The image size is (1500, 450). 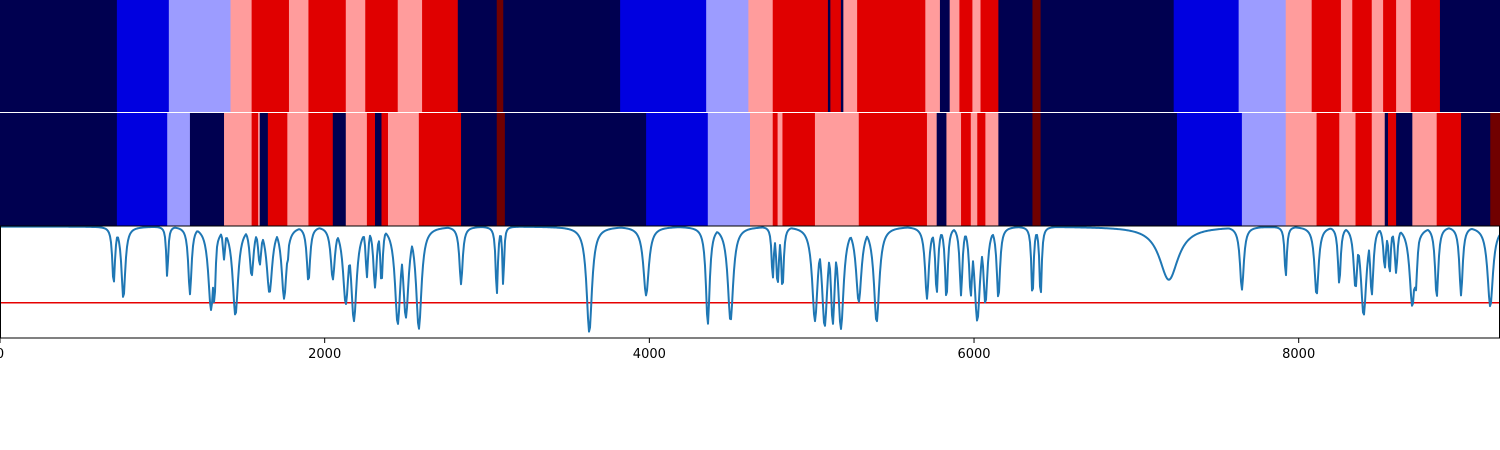 What do you see at coordinates (973, 354) in the screenshot?
I see `x-tick-label: 6000` at bounding box center [973, 354].